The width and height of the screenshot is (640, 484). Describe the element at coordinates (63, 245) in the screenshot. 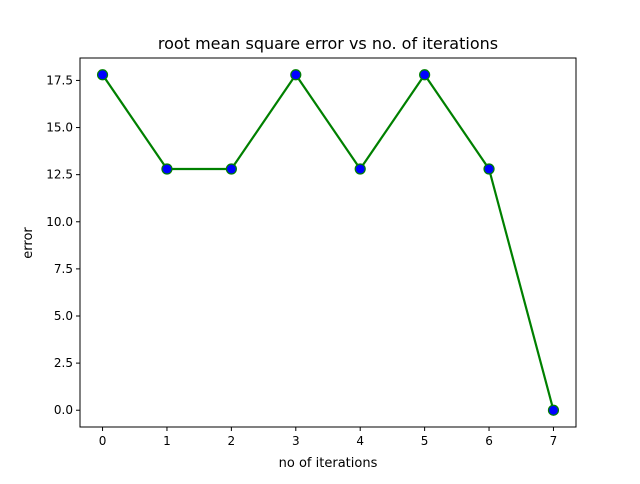

I see `y-axis-ticks: 0.0 2.5 5.0 7.5 10.0 12.5 15.0 17.5` at that location.